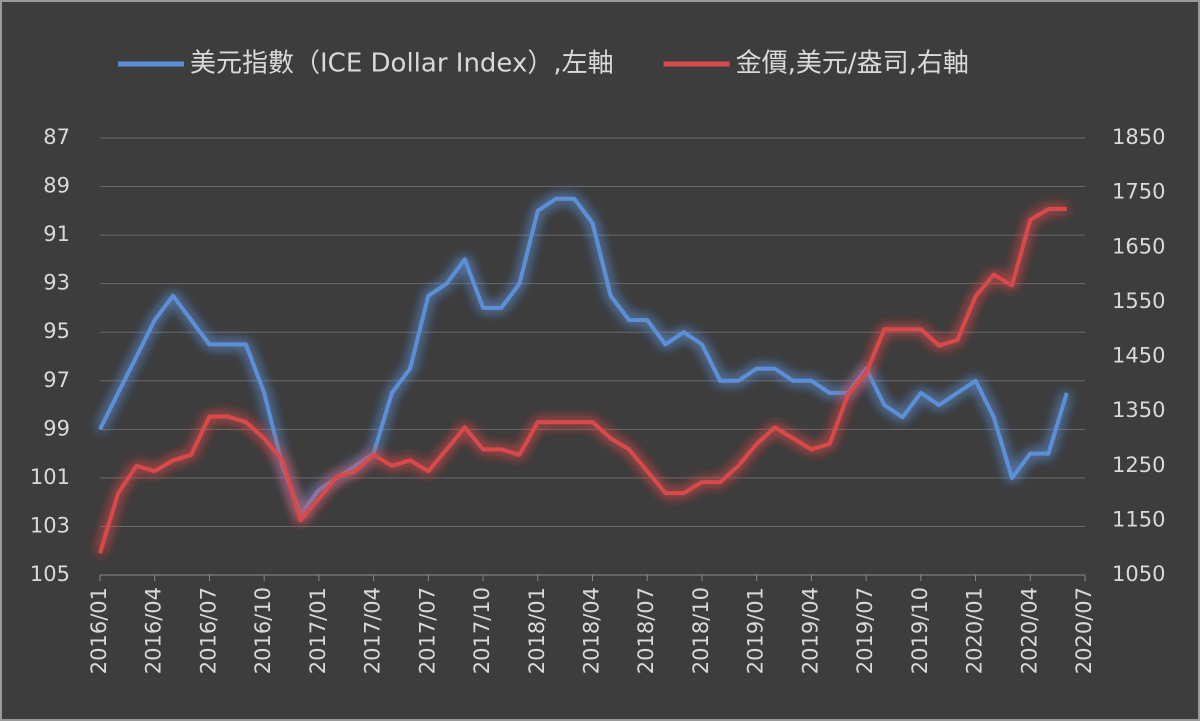 The height and width of the screenshot is (721, 1200). I want to click on y2-tick-label: 1450, so click(1138, 356).